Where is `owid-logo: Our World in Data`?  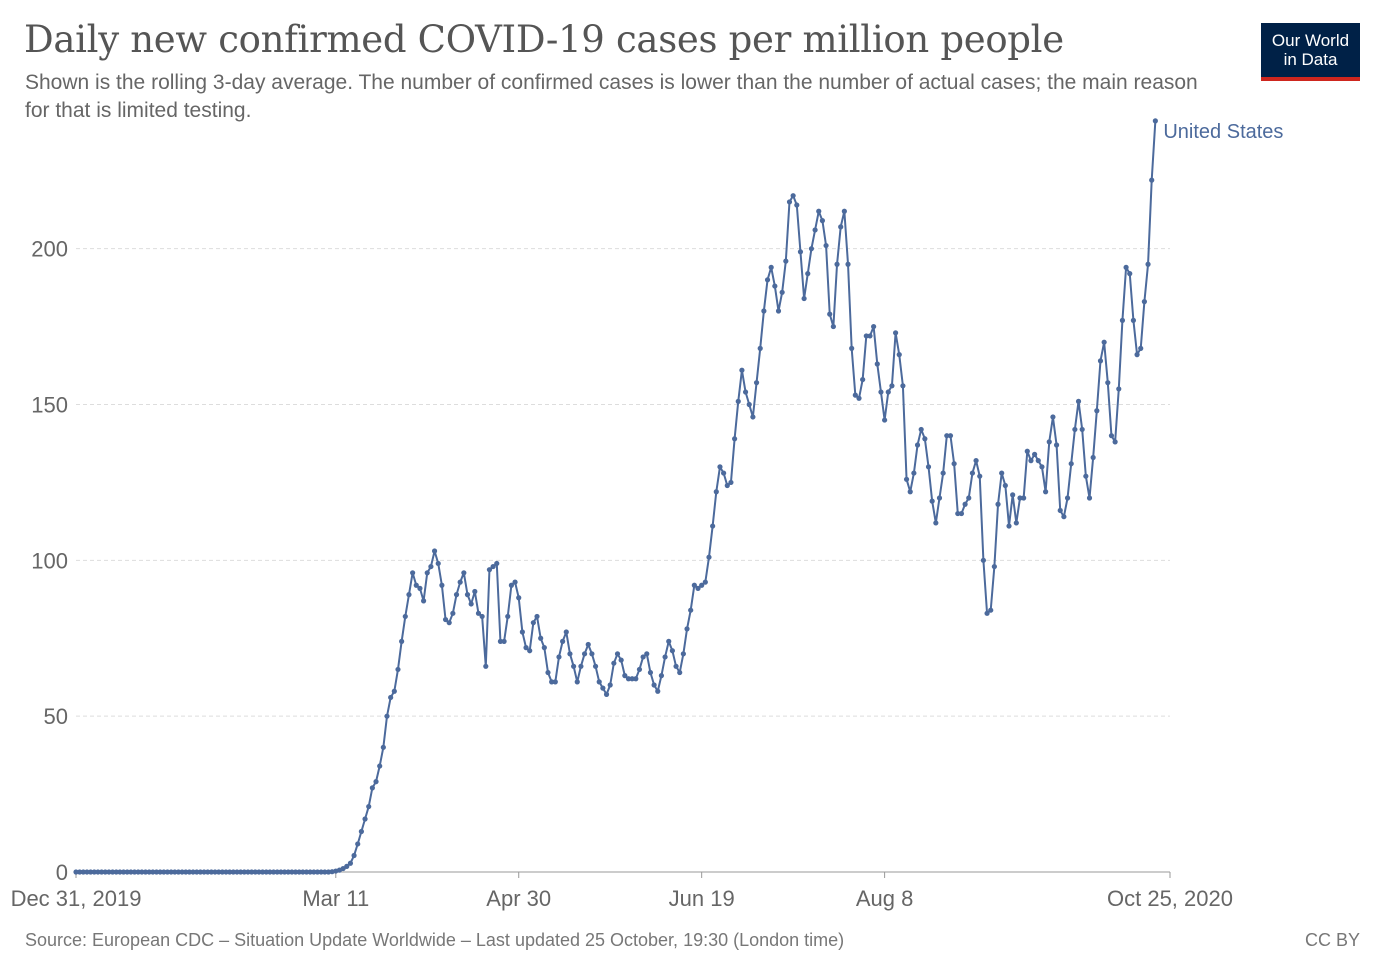
owid-logo: Our World in Data is located at coordinates (1310, 52).